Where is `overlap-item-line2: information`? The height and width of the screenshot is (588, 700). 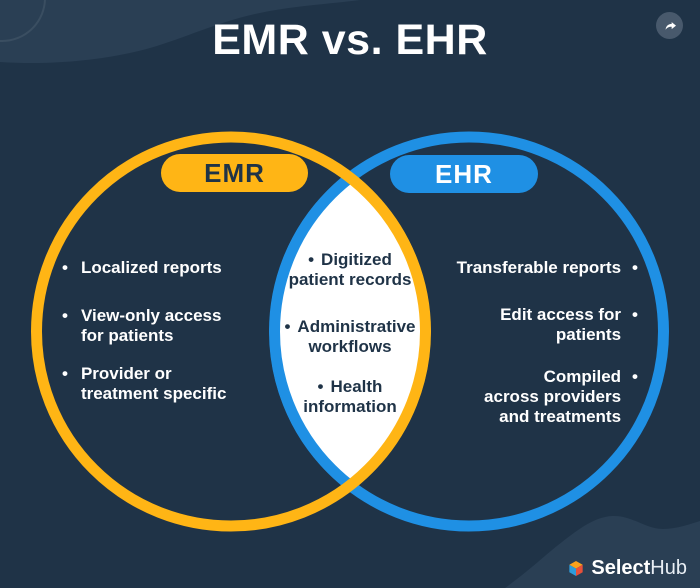
overlap-item-line2: information is located at coordinates (350, 406).